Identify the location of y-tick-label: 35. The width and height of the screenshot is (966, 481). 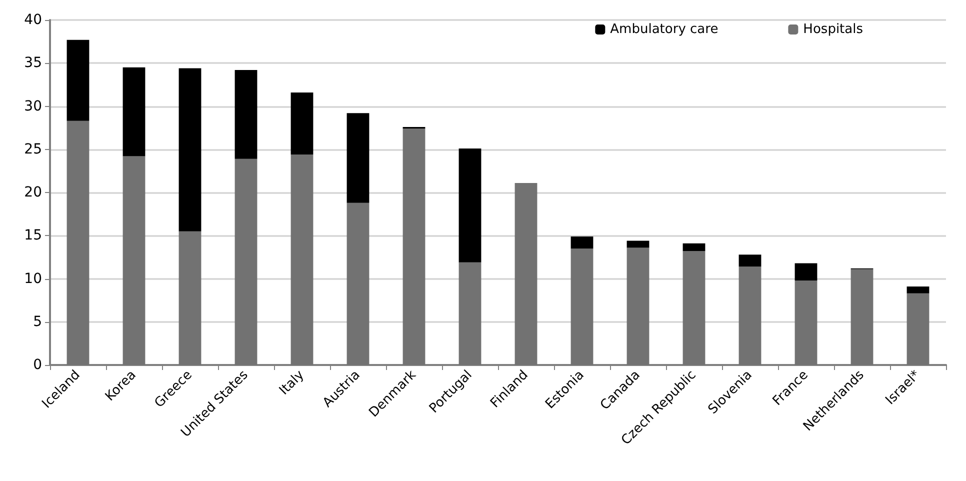
(33, 63).